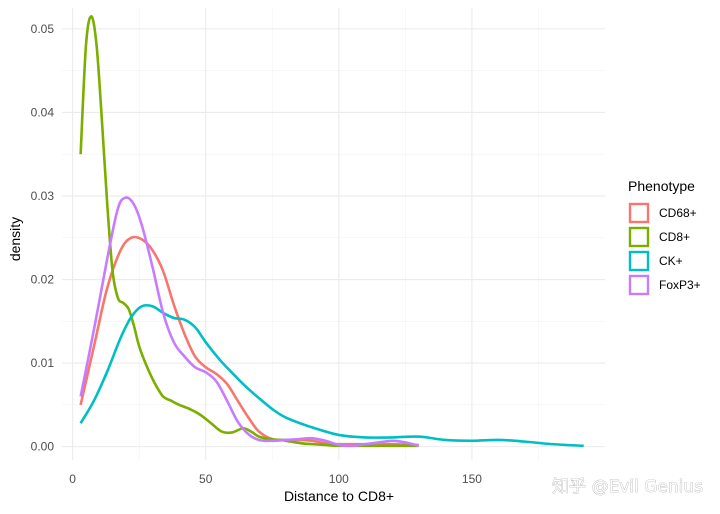  I want to click on legend-key-cd68, so click(639, 213).